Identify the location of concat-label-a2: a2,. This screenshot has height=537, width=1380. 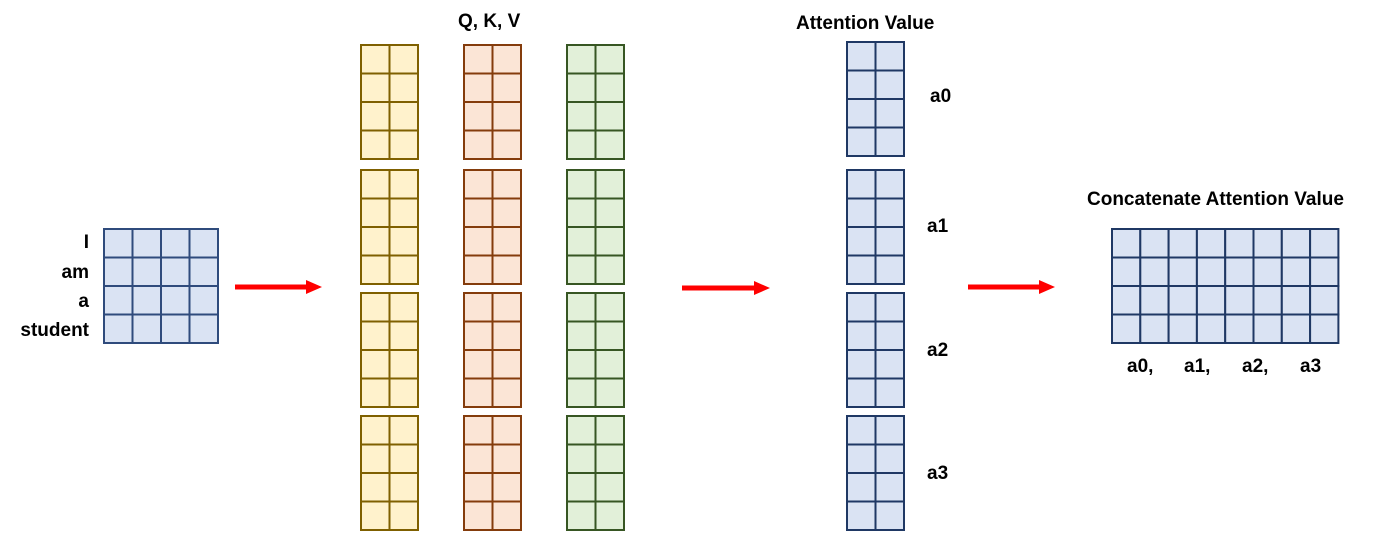
(1255, 366).